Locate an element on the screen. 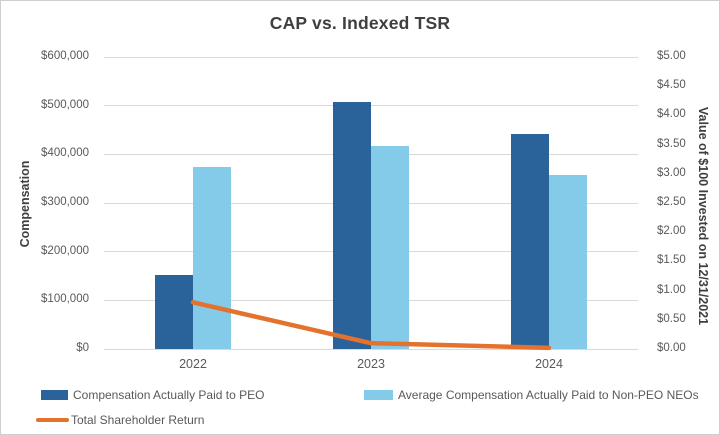  bar-non-peo-2022 is located at coordinates (212, 258).